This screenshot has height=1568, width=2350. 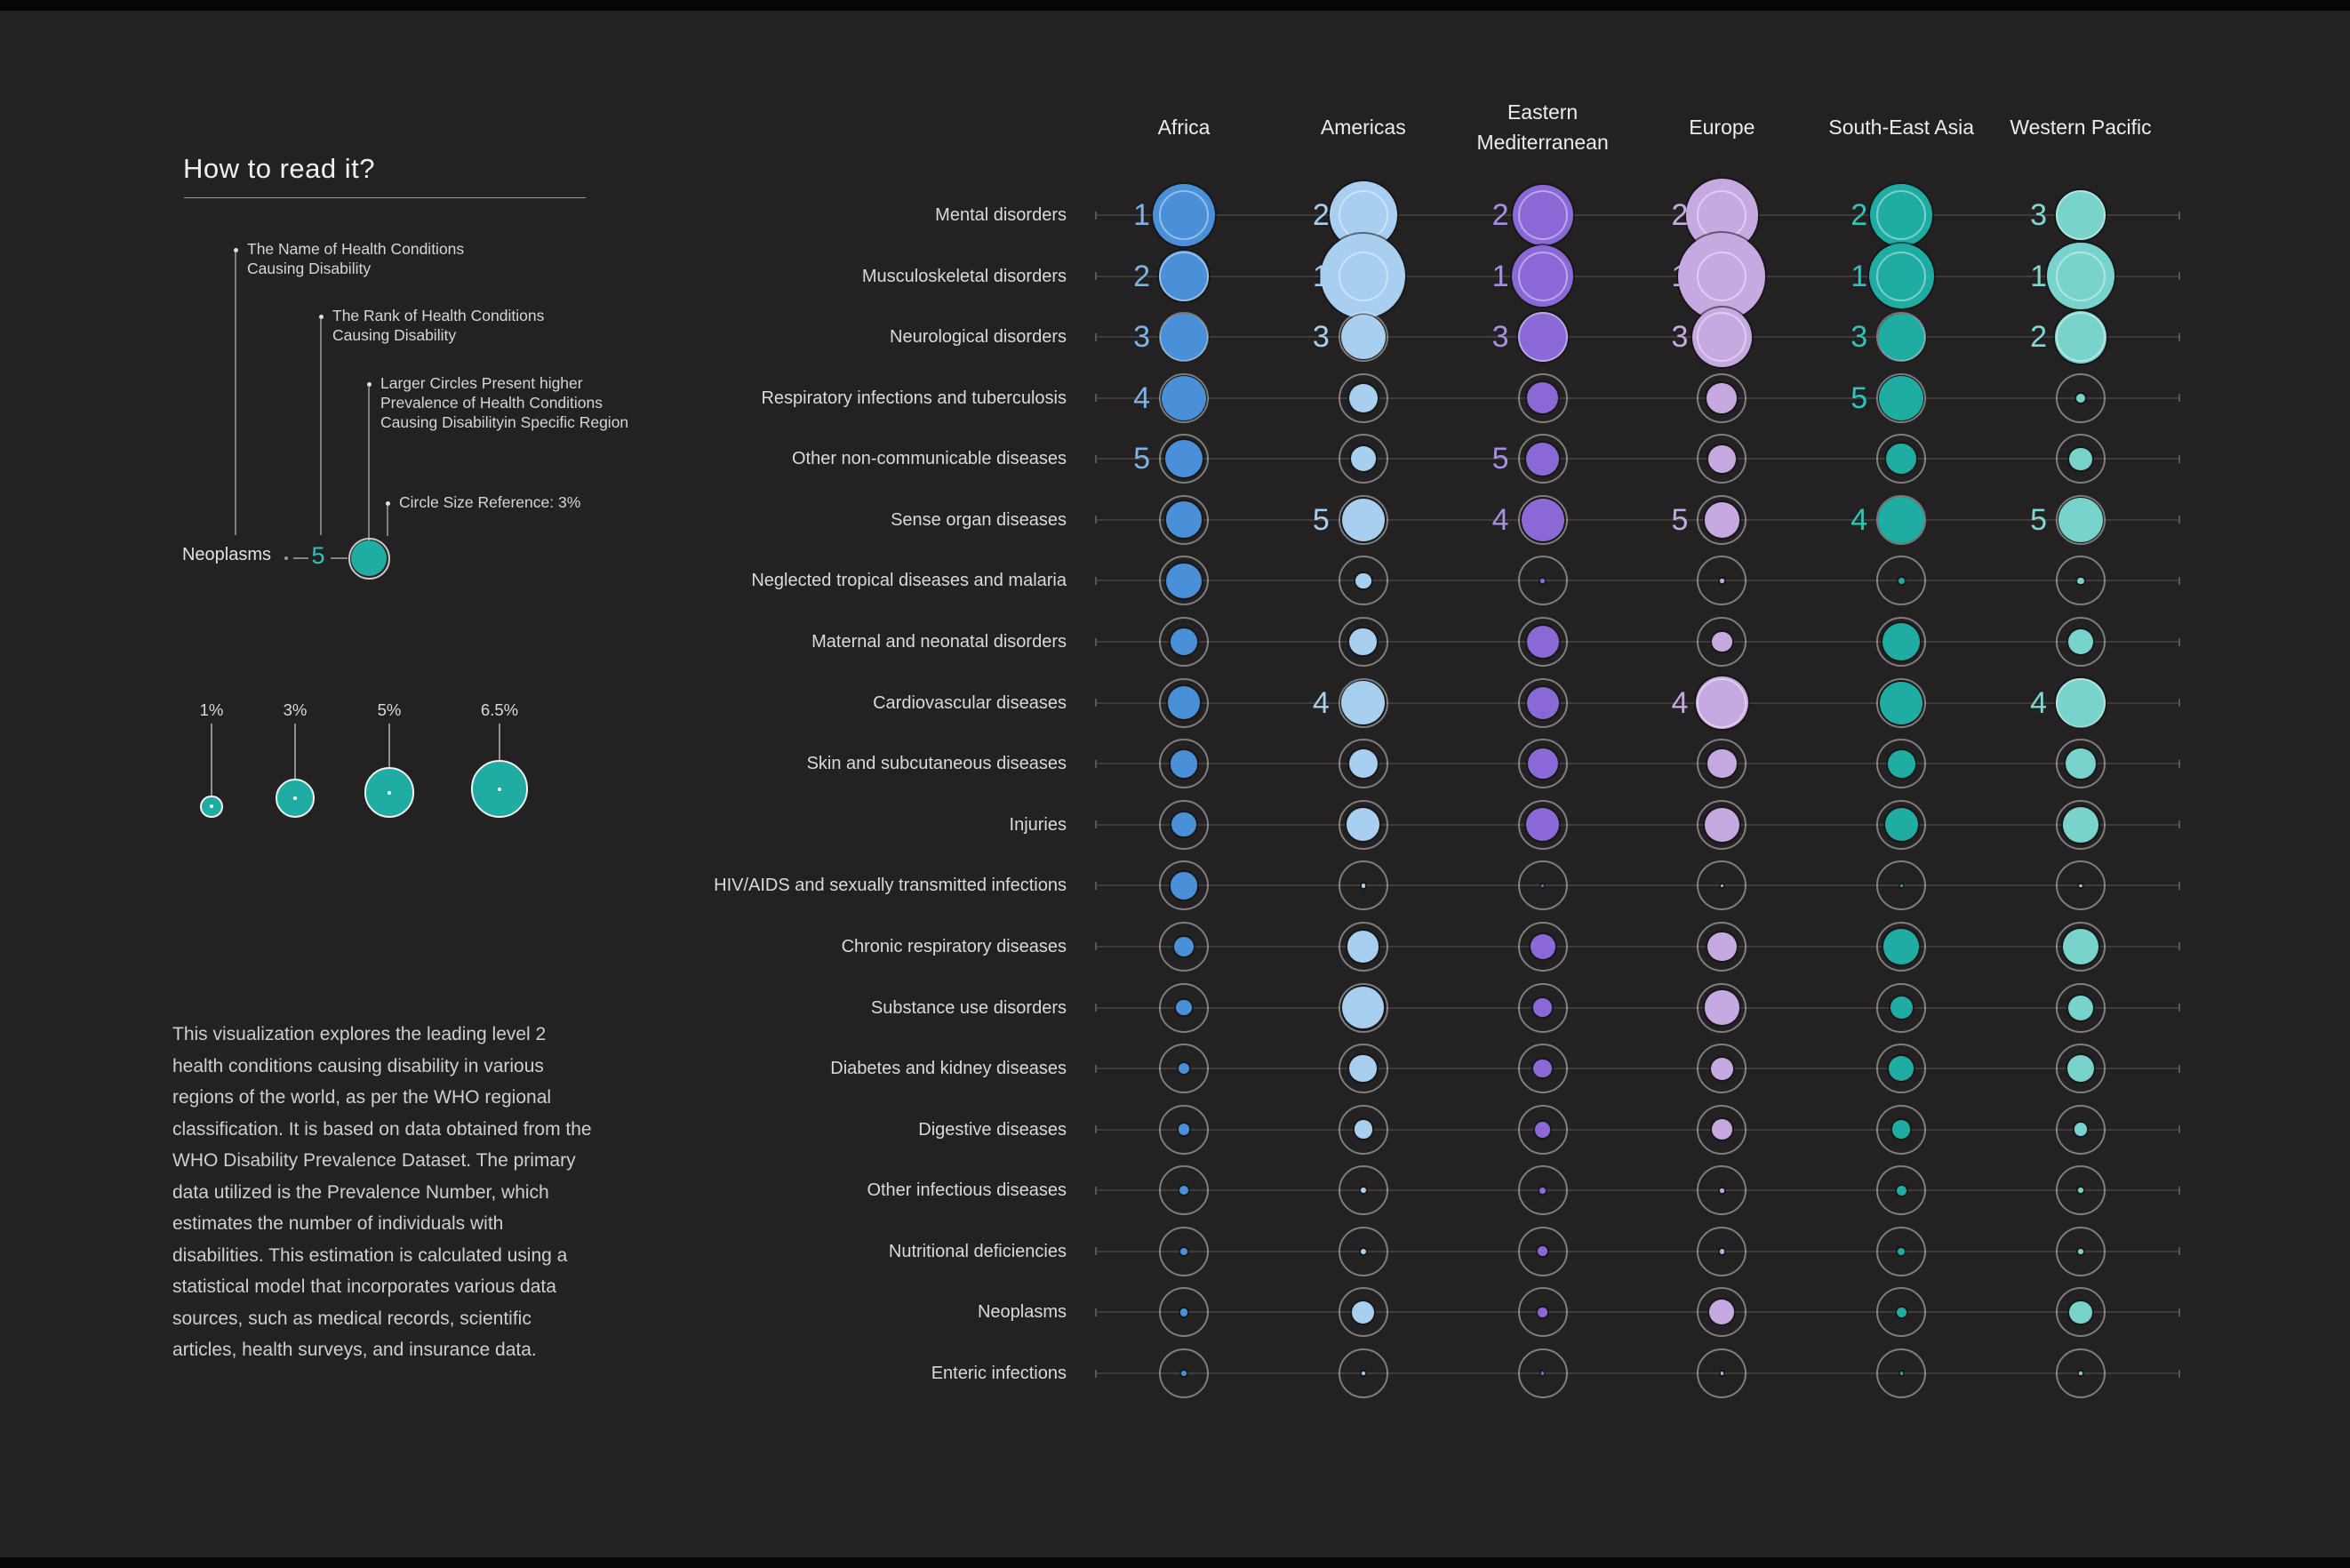 What do you see at coordinates (369, 558) in the screenshot?
I see `legend-example-ring` at bounding box center [369, 558].